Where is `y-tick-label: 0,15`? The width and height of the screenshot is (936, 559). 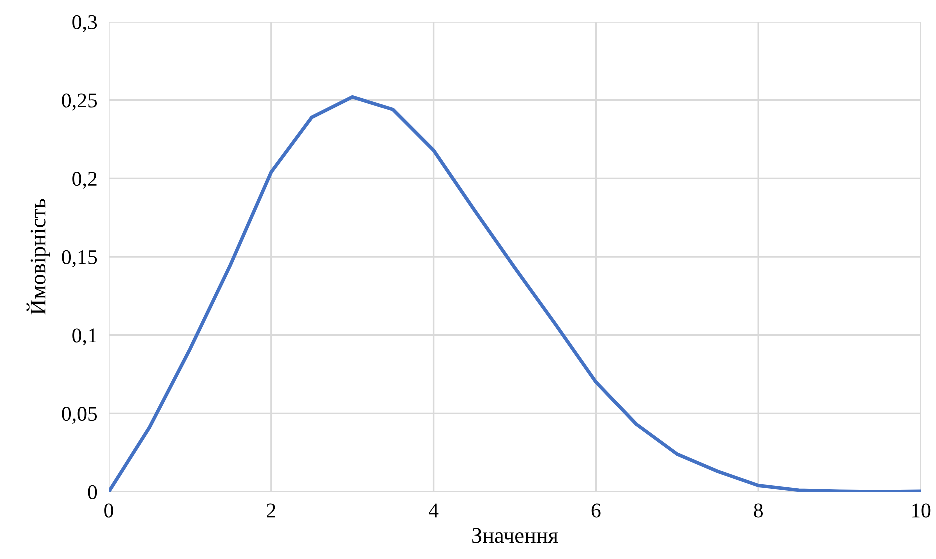 y-tick-label: 0,15 is located at coordinates (80, 259).